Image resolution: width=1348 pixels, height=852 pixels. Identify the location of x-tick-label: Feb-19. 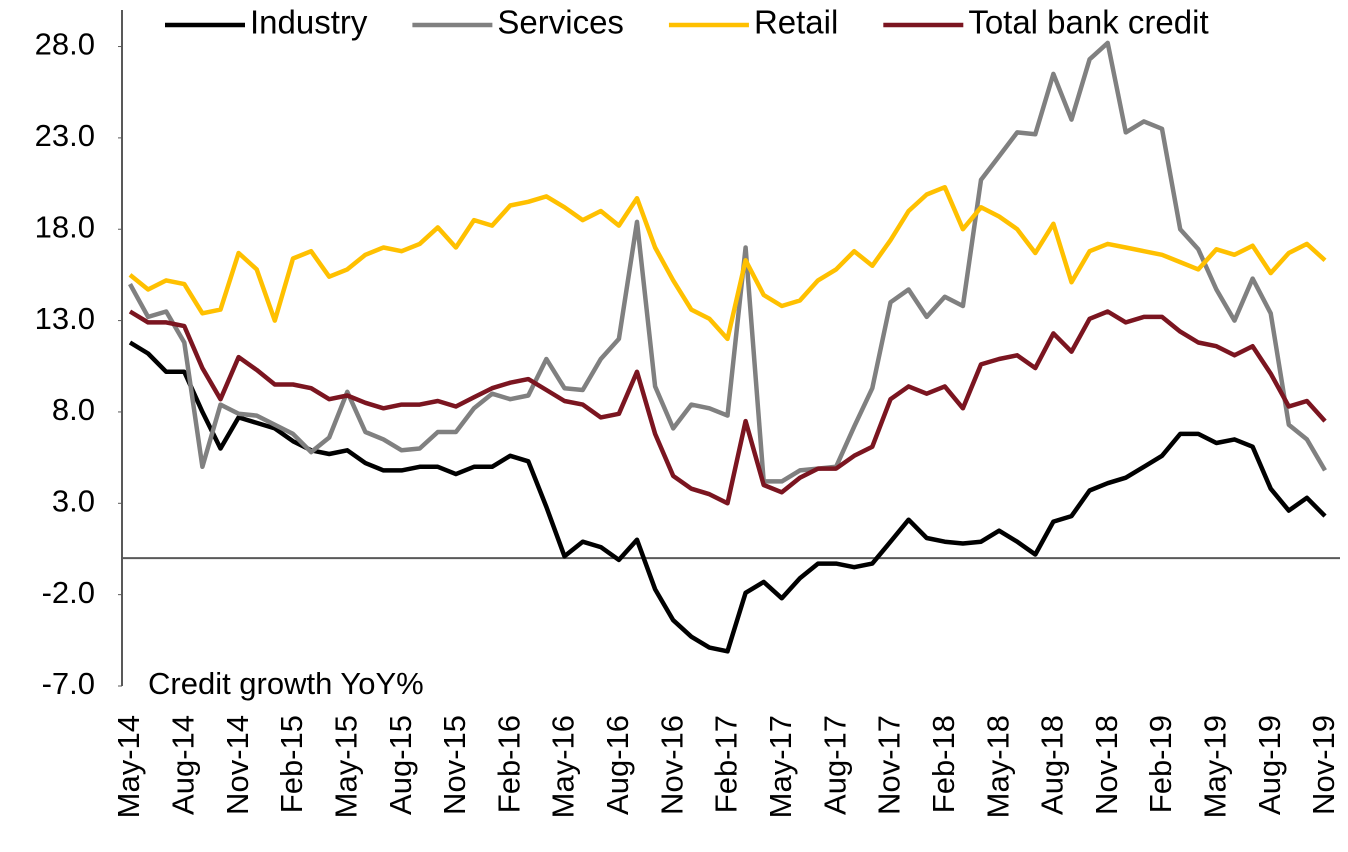
(1160, 764).